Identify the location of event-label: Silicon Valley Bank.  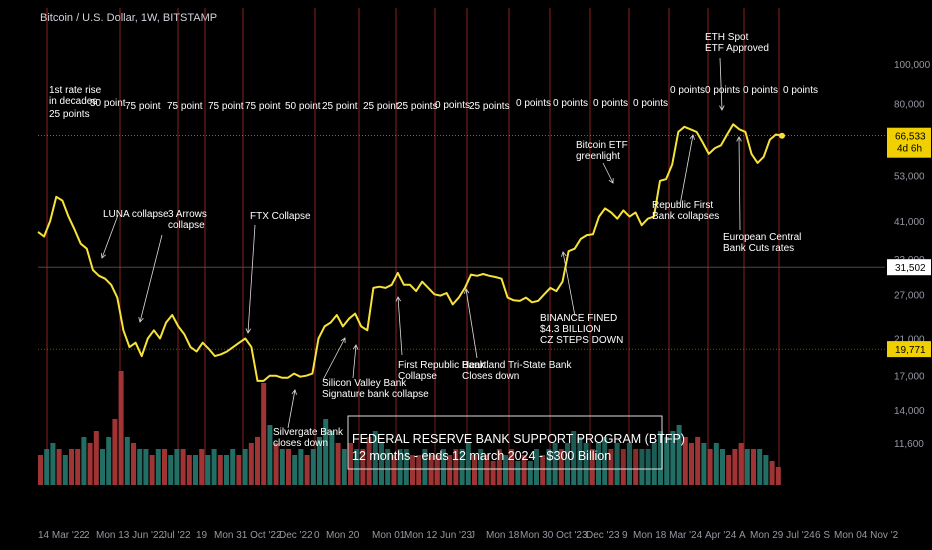
(364, 383).